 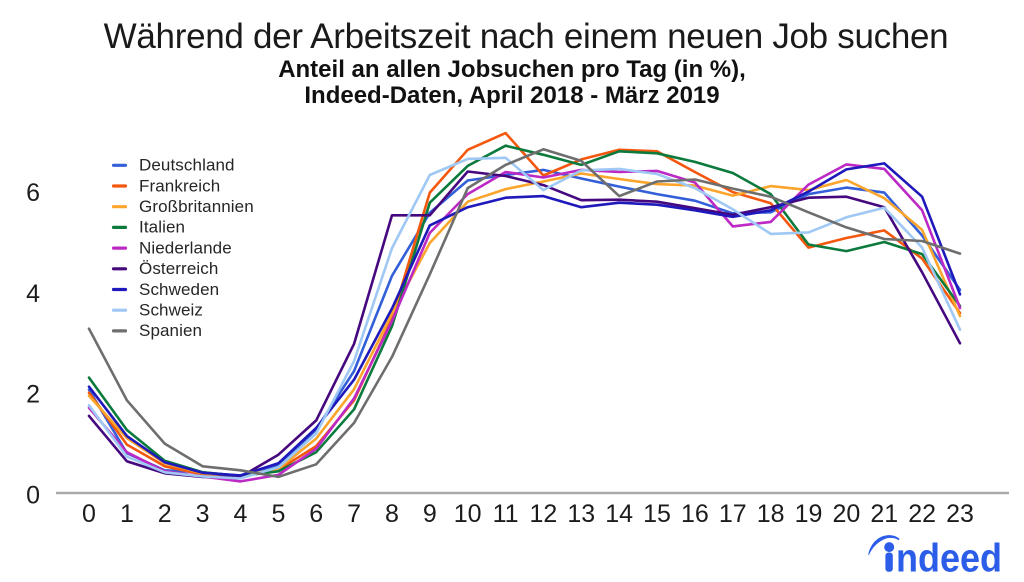 What do you see at coordinates (468, 514) in the screenshot?
I see `svg-text: 10` at bounding box center [468, 514].